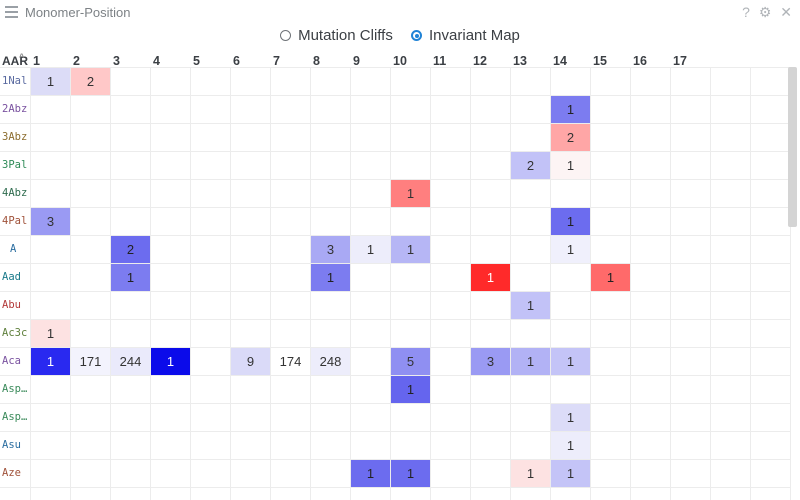  Describe the element at coordinates (76, 61) in the screenshot. I see `column-header-2: 2` at that location.